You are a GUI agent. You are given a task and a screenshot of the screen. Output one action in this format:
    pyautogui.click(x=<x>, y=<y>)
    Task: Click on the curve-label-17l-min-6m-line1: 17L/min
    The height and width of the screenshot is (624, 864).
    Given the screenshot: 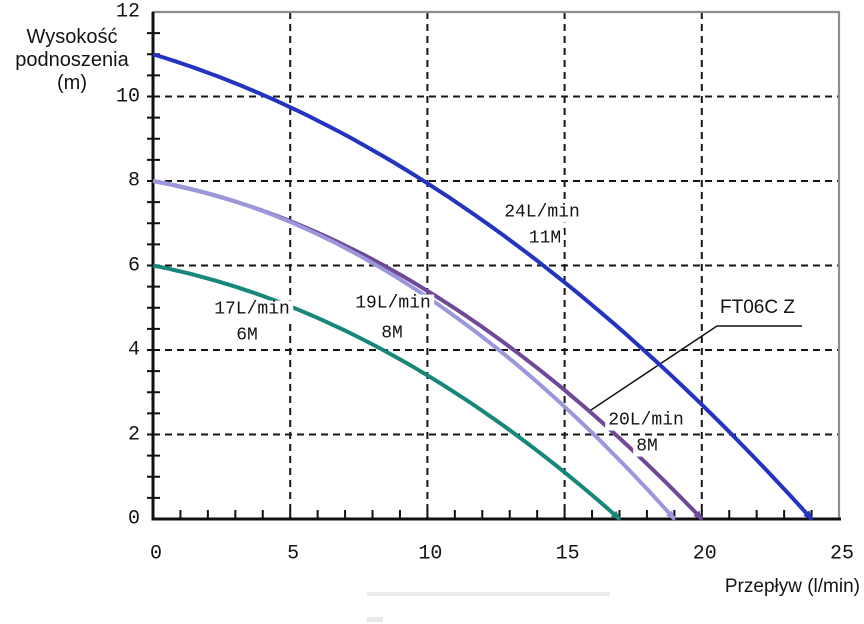 What is the action you would take?
    pyautogui.click(x=252, y=310)
    